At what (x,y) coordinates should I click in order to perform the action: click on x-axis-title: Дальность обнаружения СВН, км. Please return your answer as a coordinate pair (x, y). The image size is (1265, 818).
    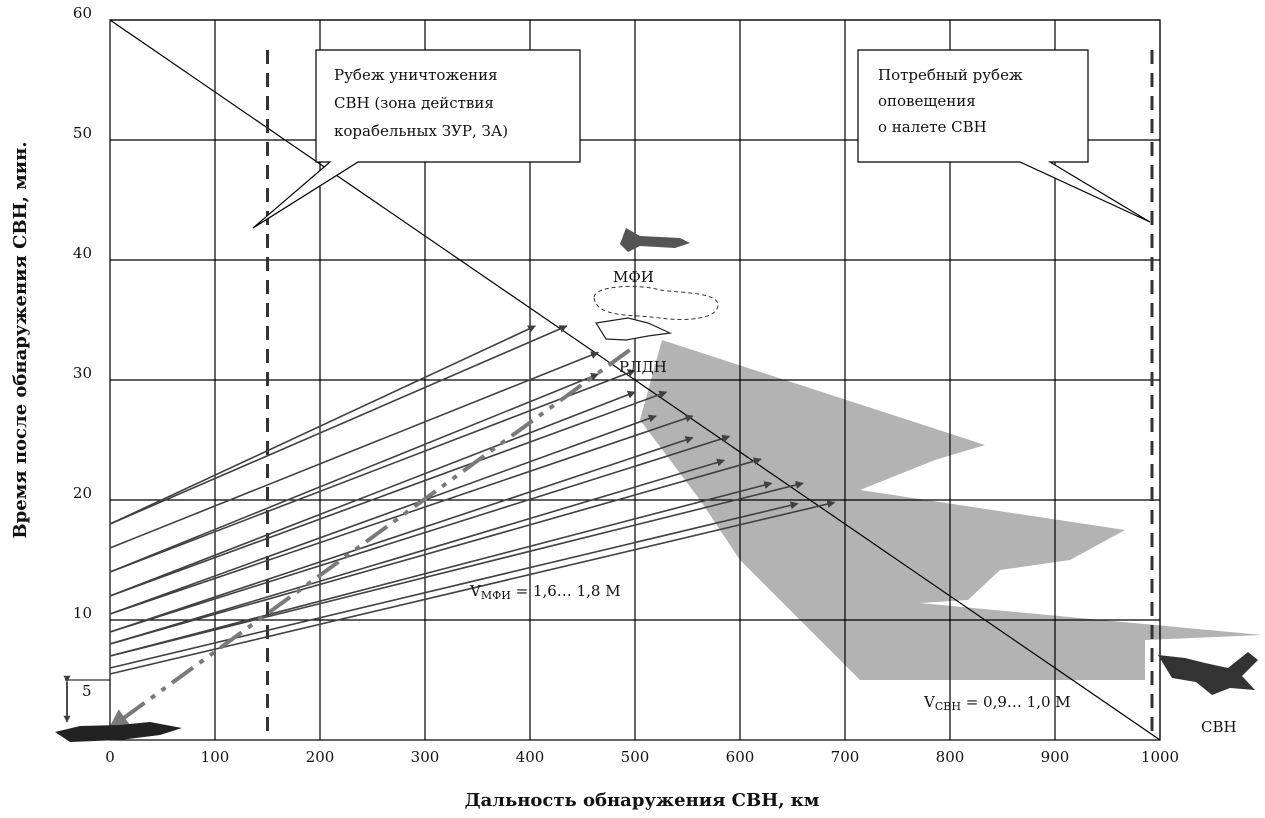
    Looking at the image, I should click on (642, 800).